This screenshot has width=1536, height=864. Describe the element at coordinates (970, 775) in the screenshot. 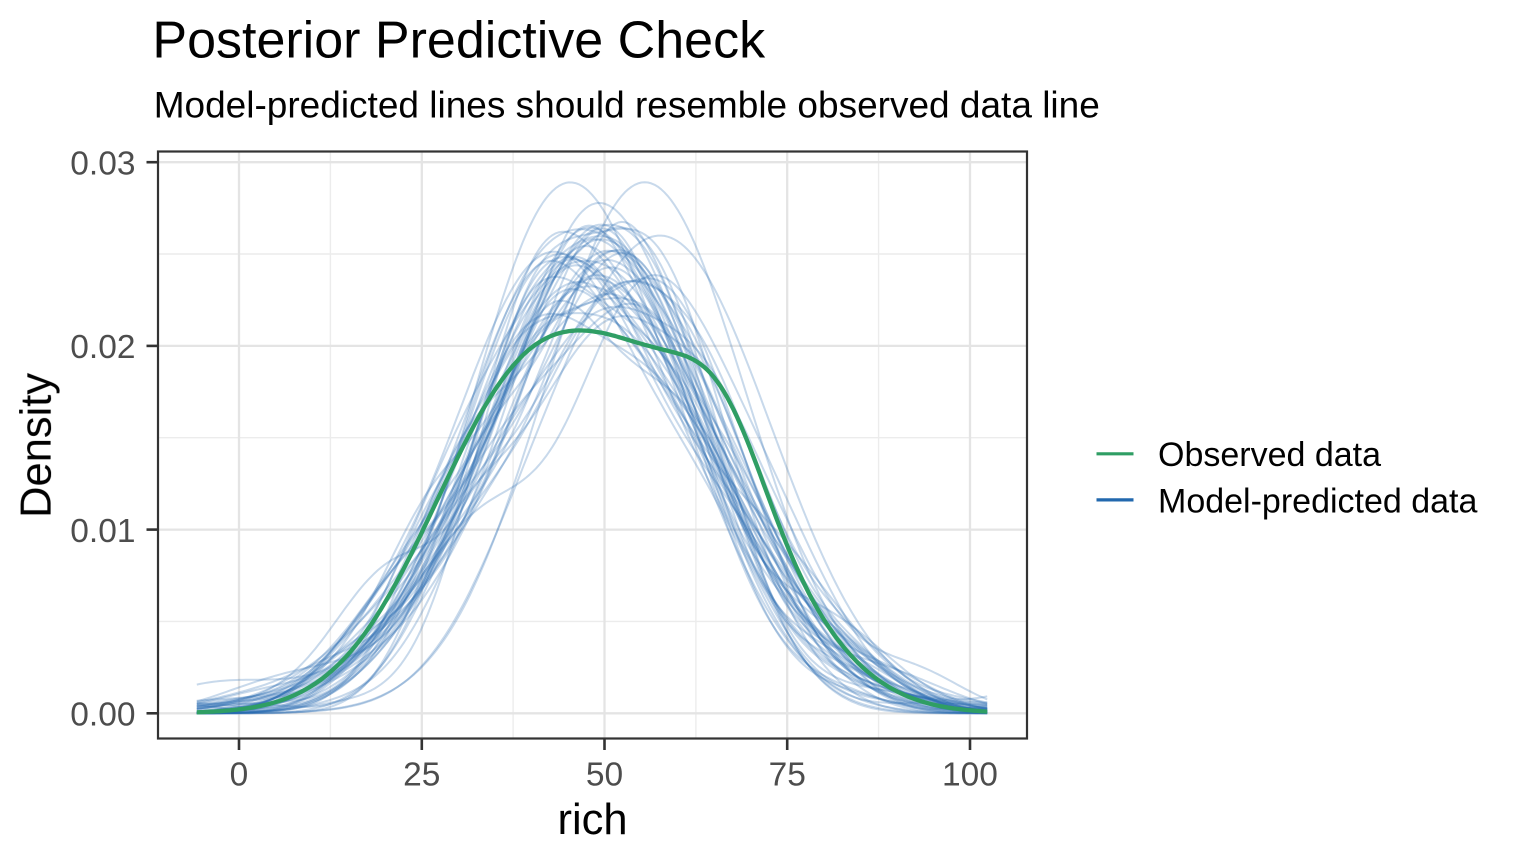

I see `svg-text: 100` at that location.